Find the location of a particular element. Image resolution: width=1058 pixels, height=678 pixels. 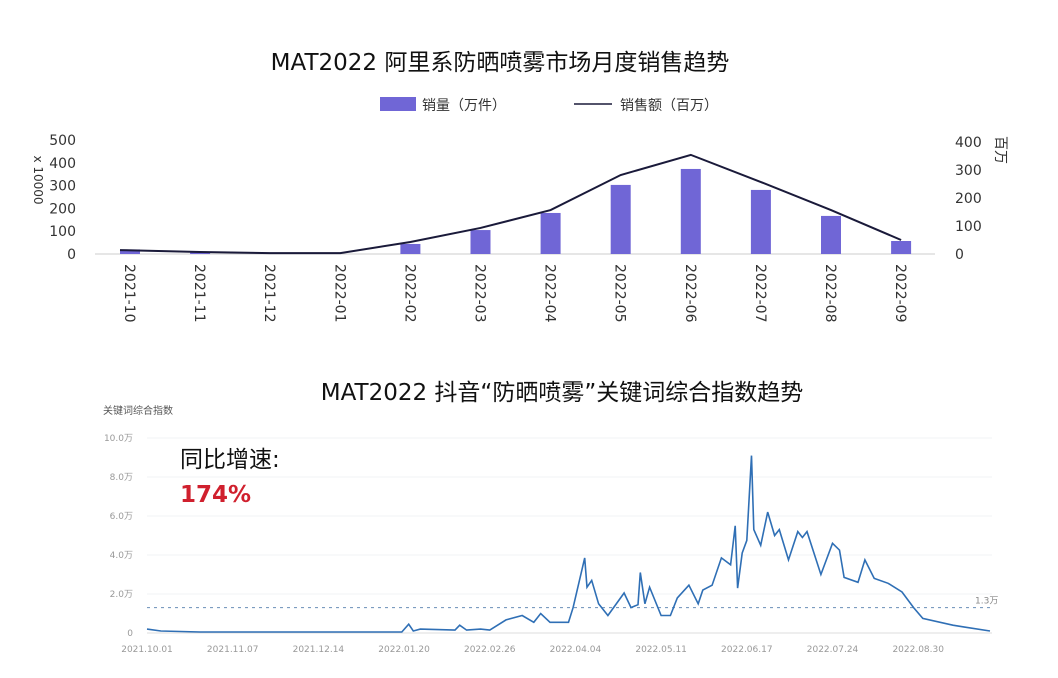

x-tick-label: 2022-07 is located at coordinates (760, 293).